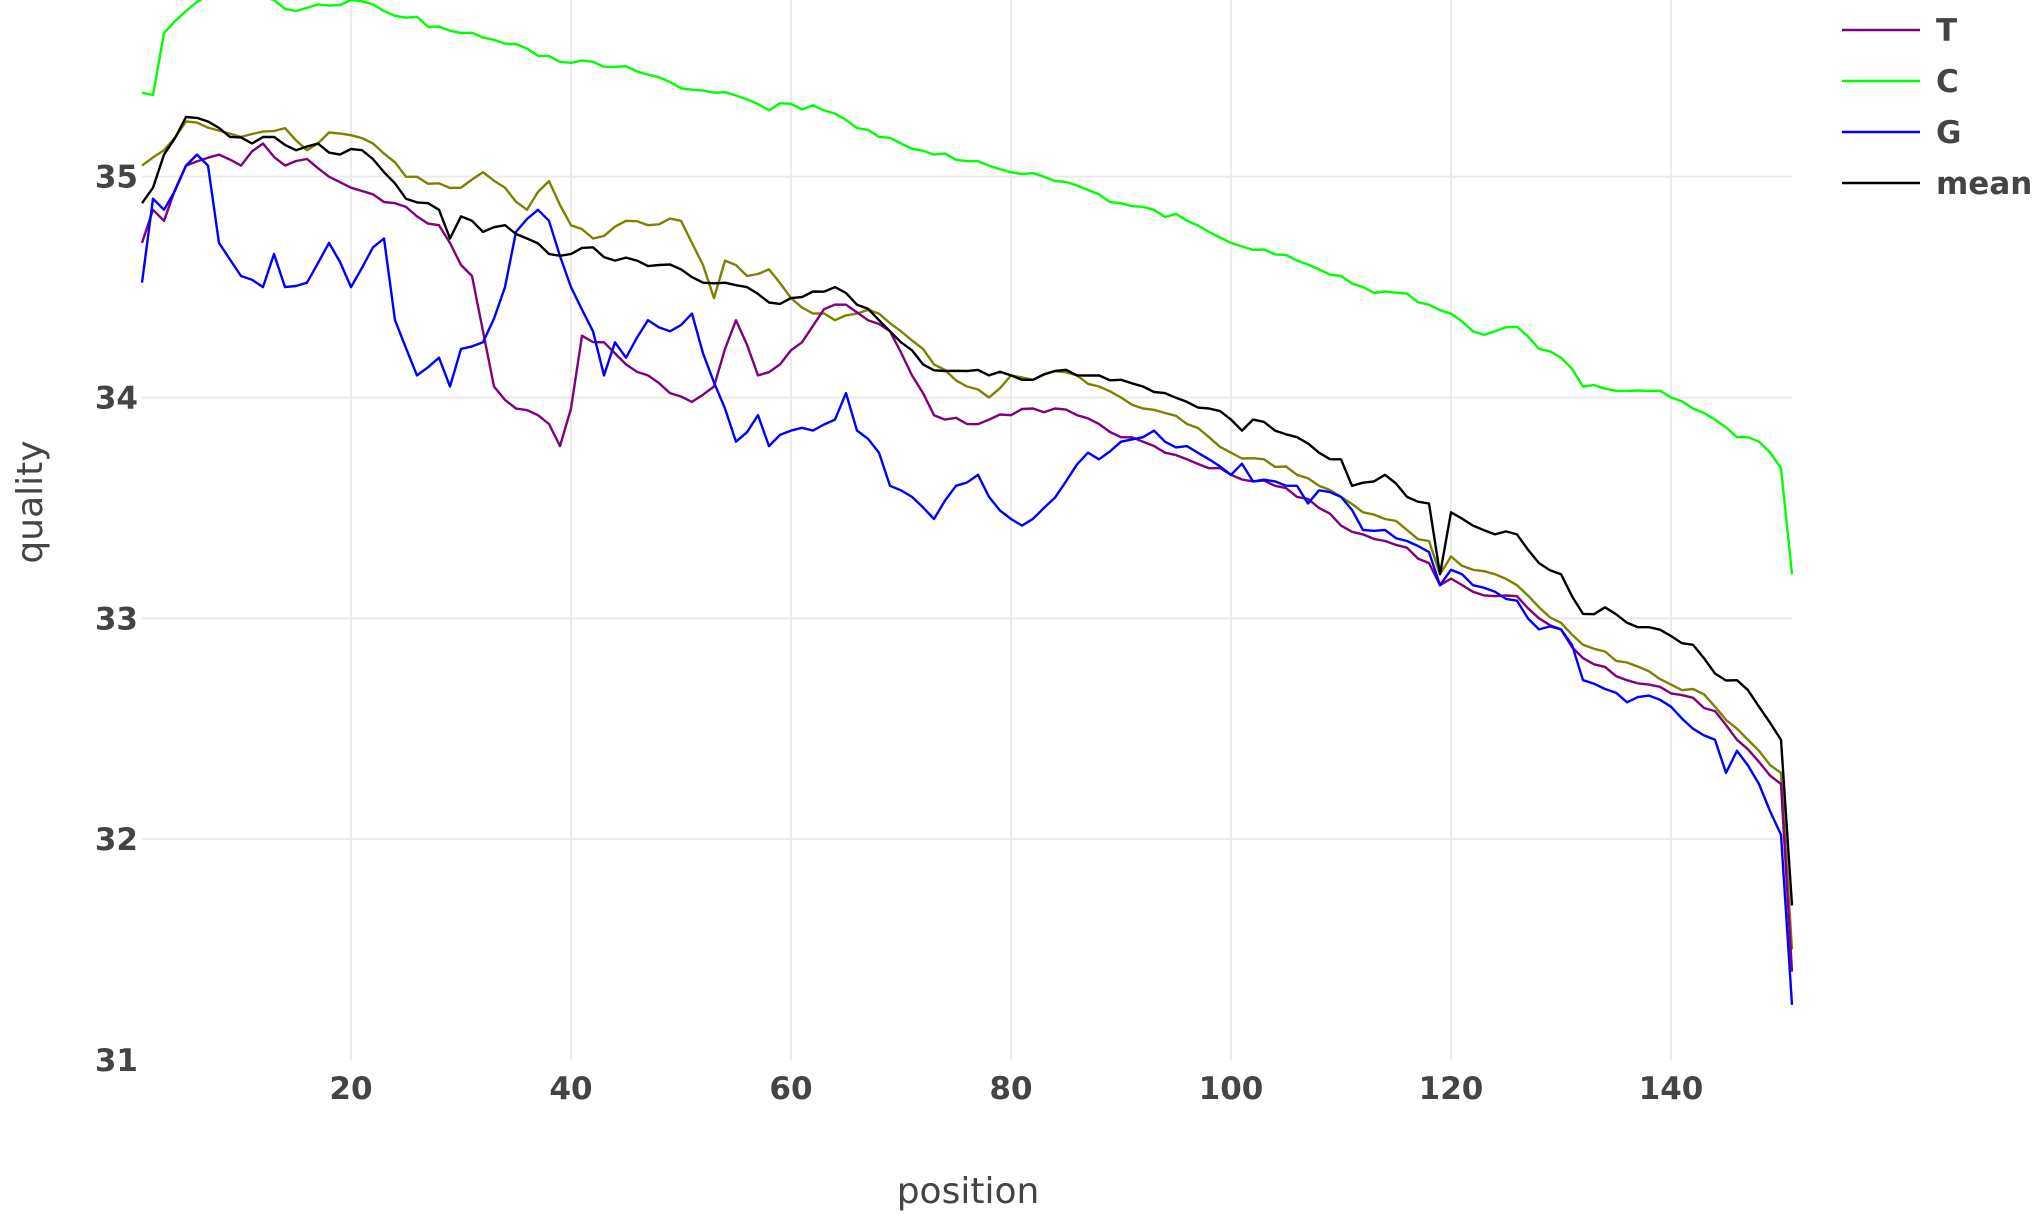 The height and width of the screenshot is (1215, 2037). Describe the element at coordinates (790, 1089) in the screenshot. I see `x-tick-label: 60` at that location.